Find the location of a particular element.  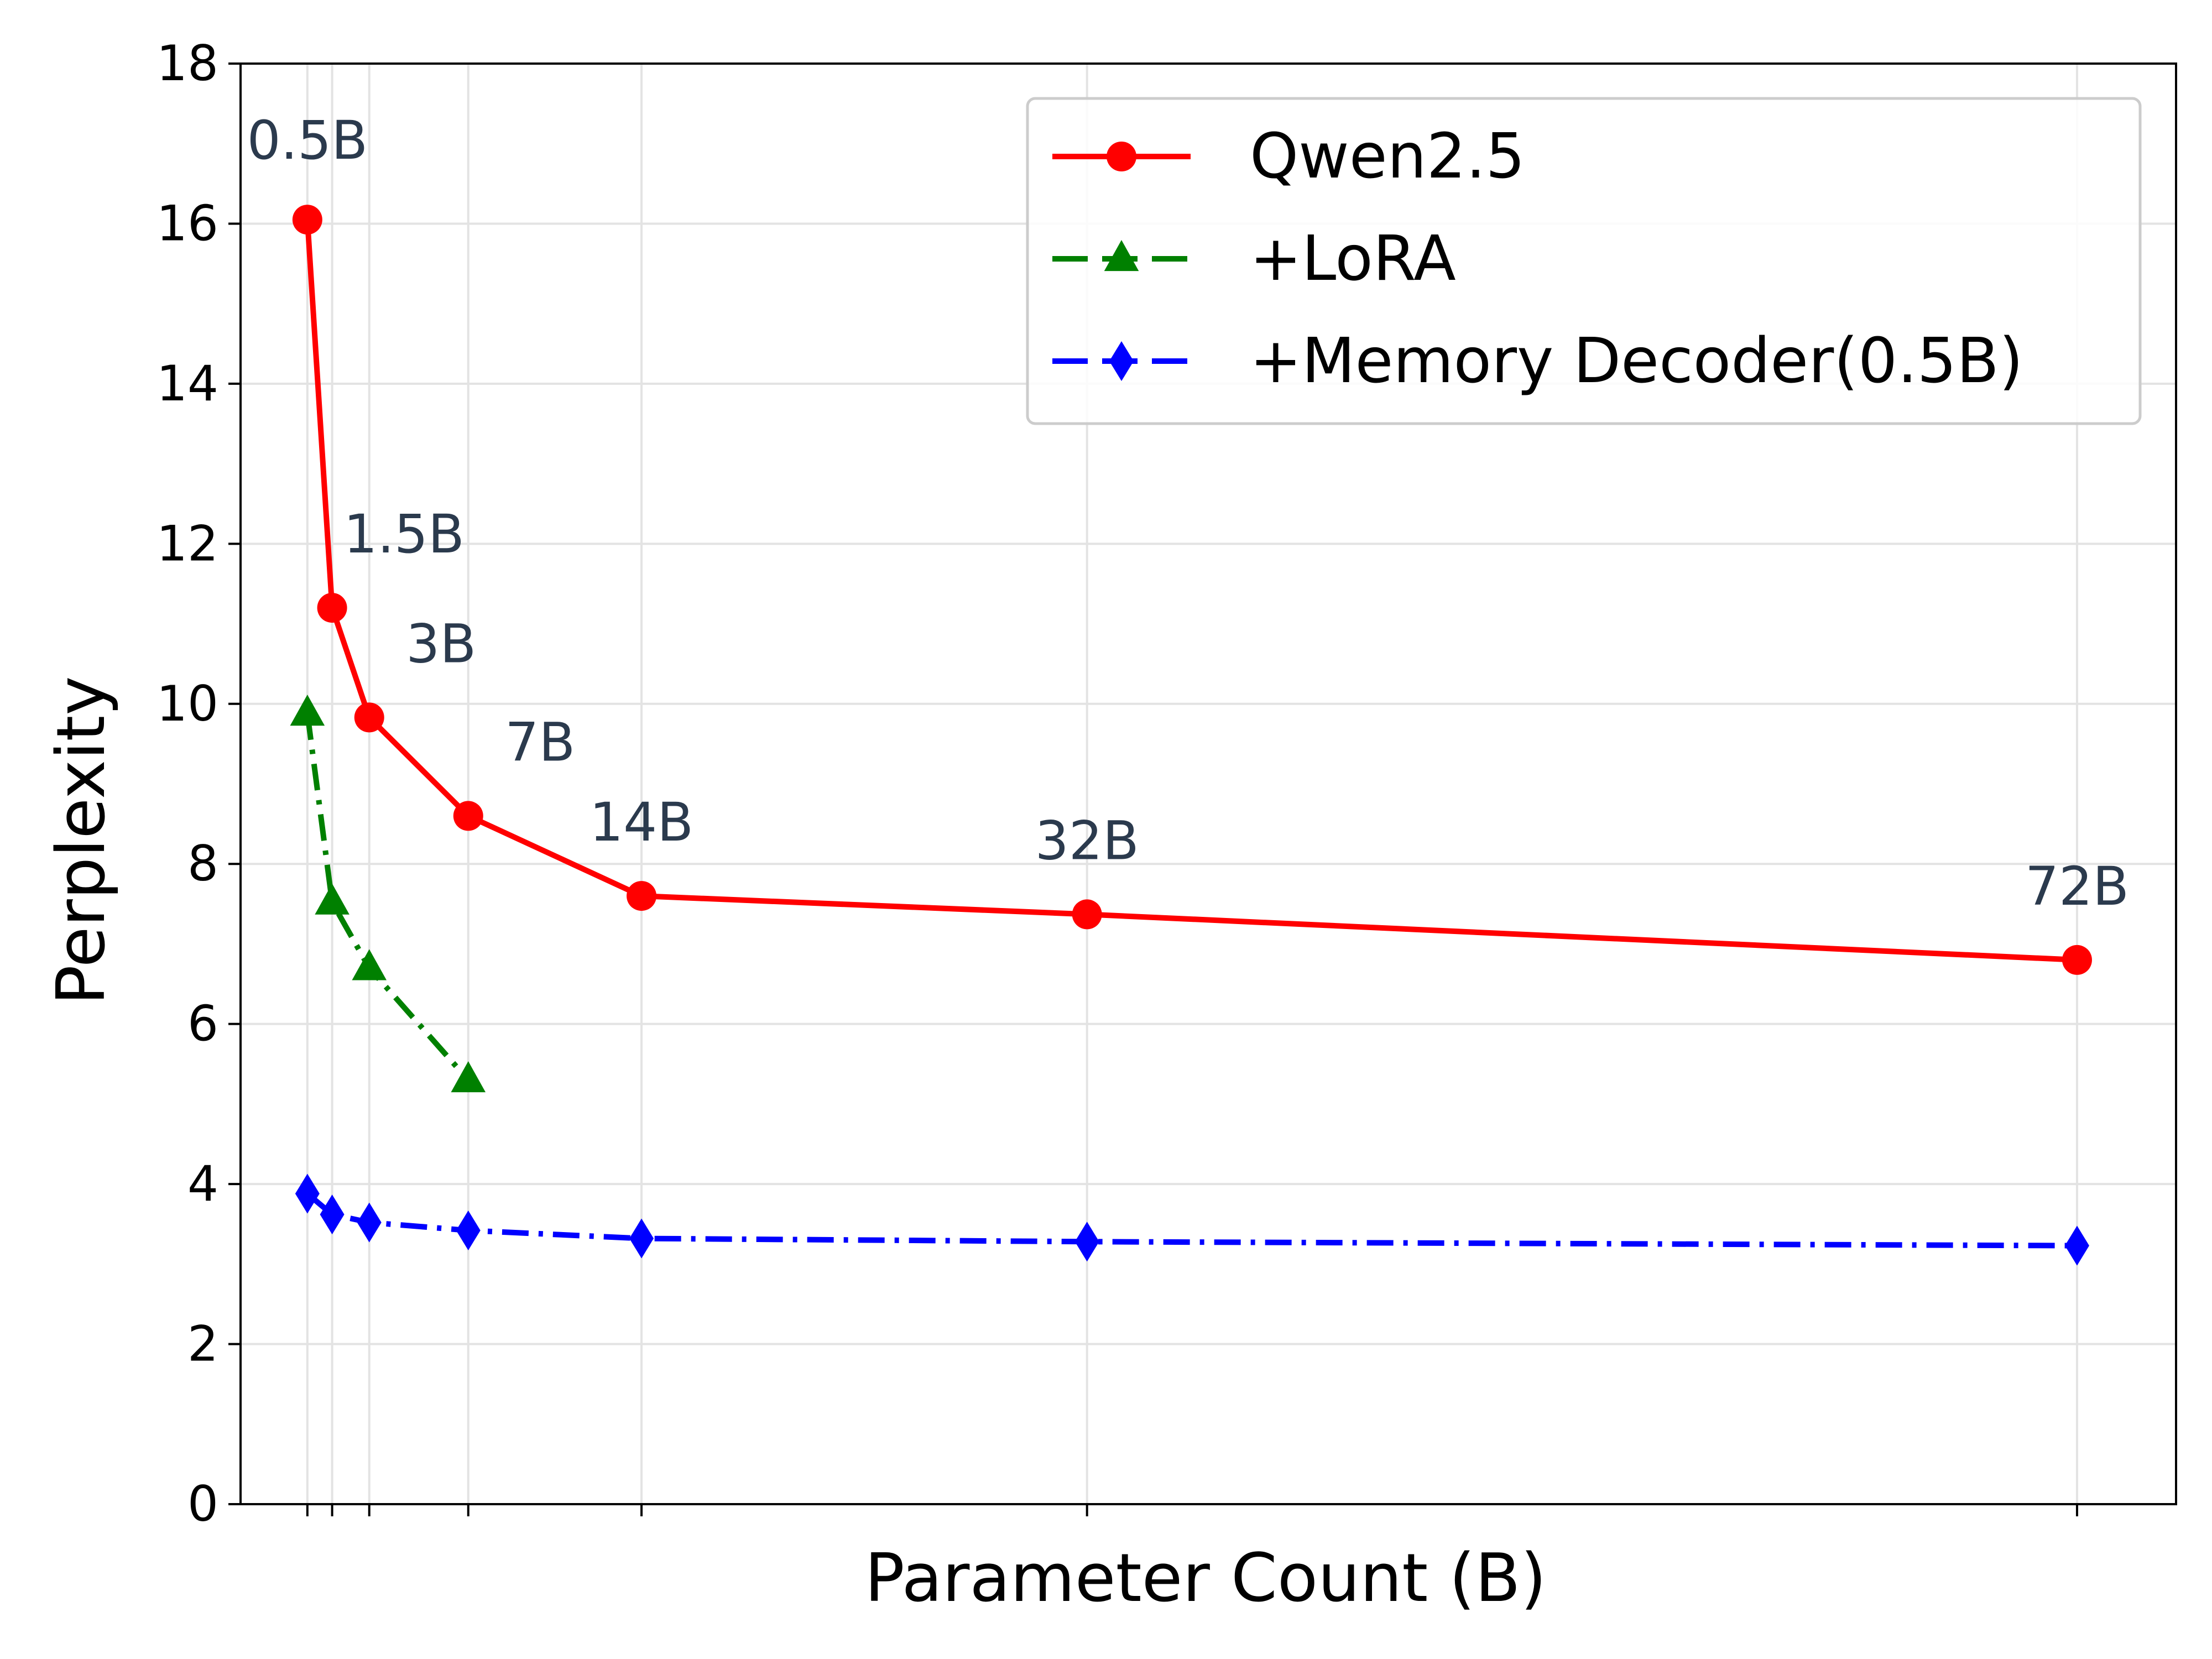

point-label: 7B is located at coordinates (540, 742).